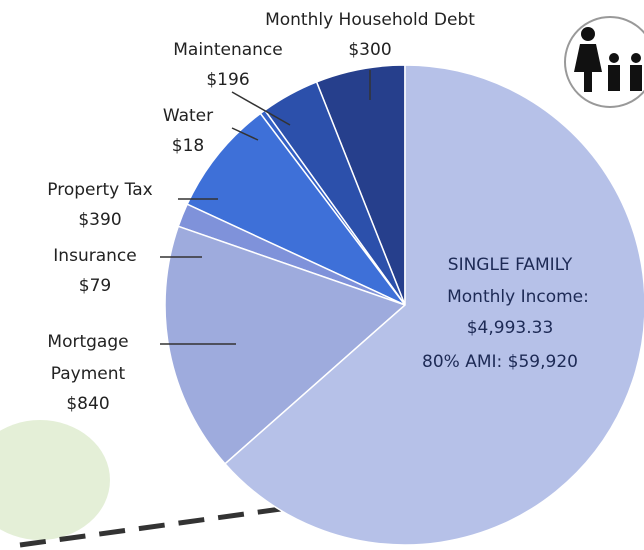  I want to click on slice, so click(296, 209).